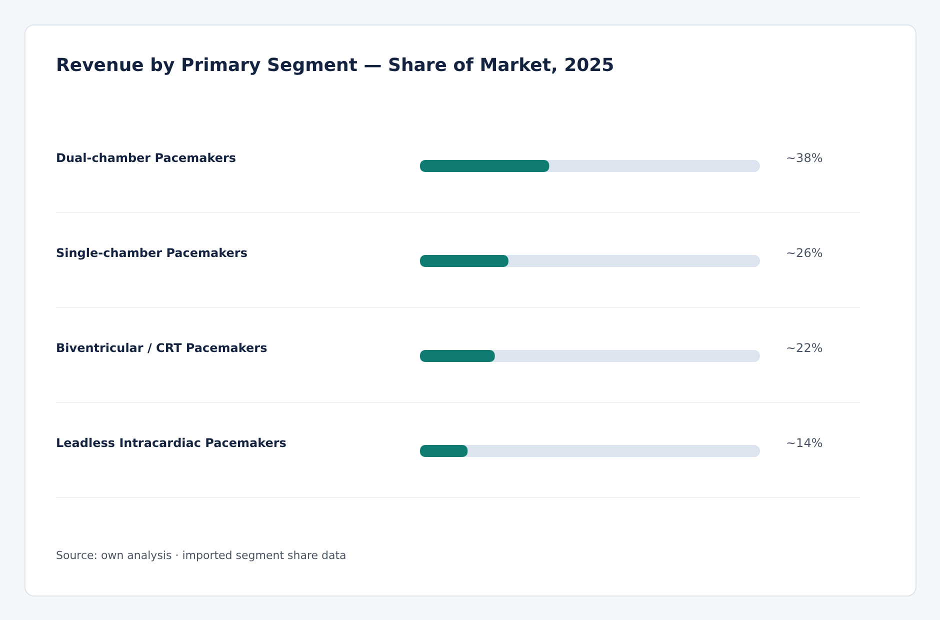 This screenshot has width=940, height=620. I want to click on y-tick-label: Single-chamber Pacemakers, so click(152, 253).